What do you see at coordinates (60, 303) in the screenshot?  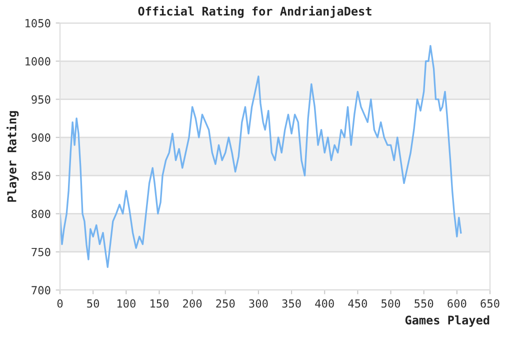 I see `x-tick-label: 0` at bounding box center [60, 303].